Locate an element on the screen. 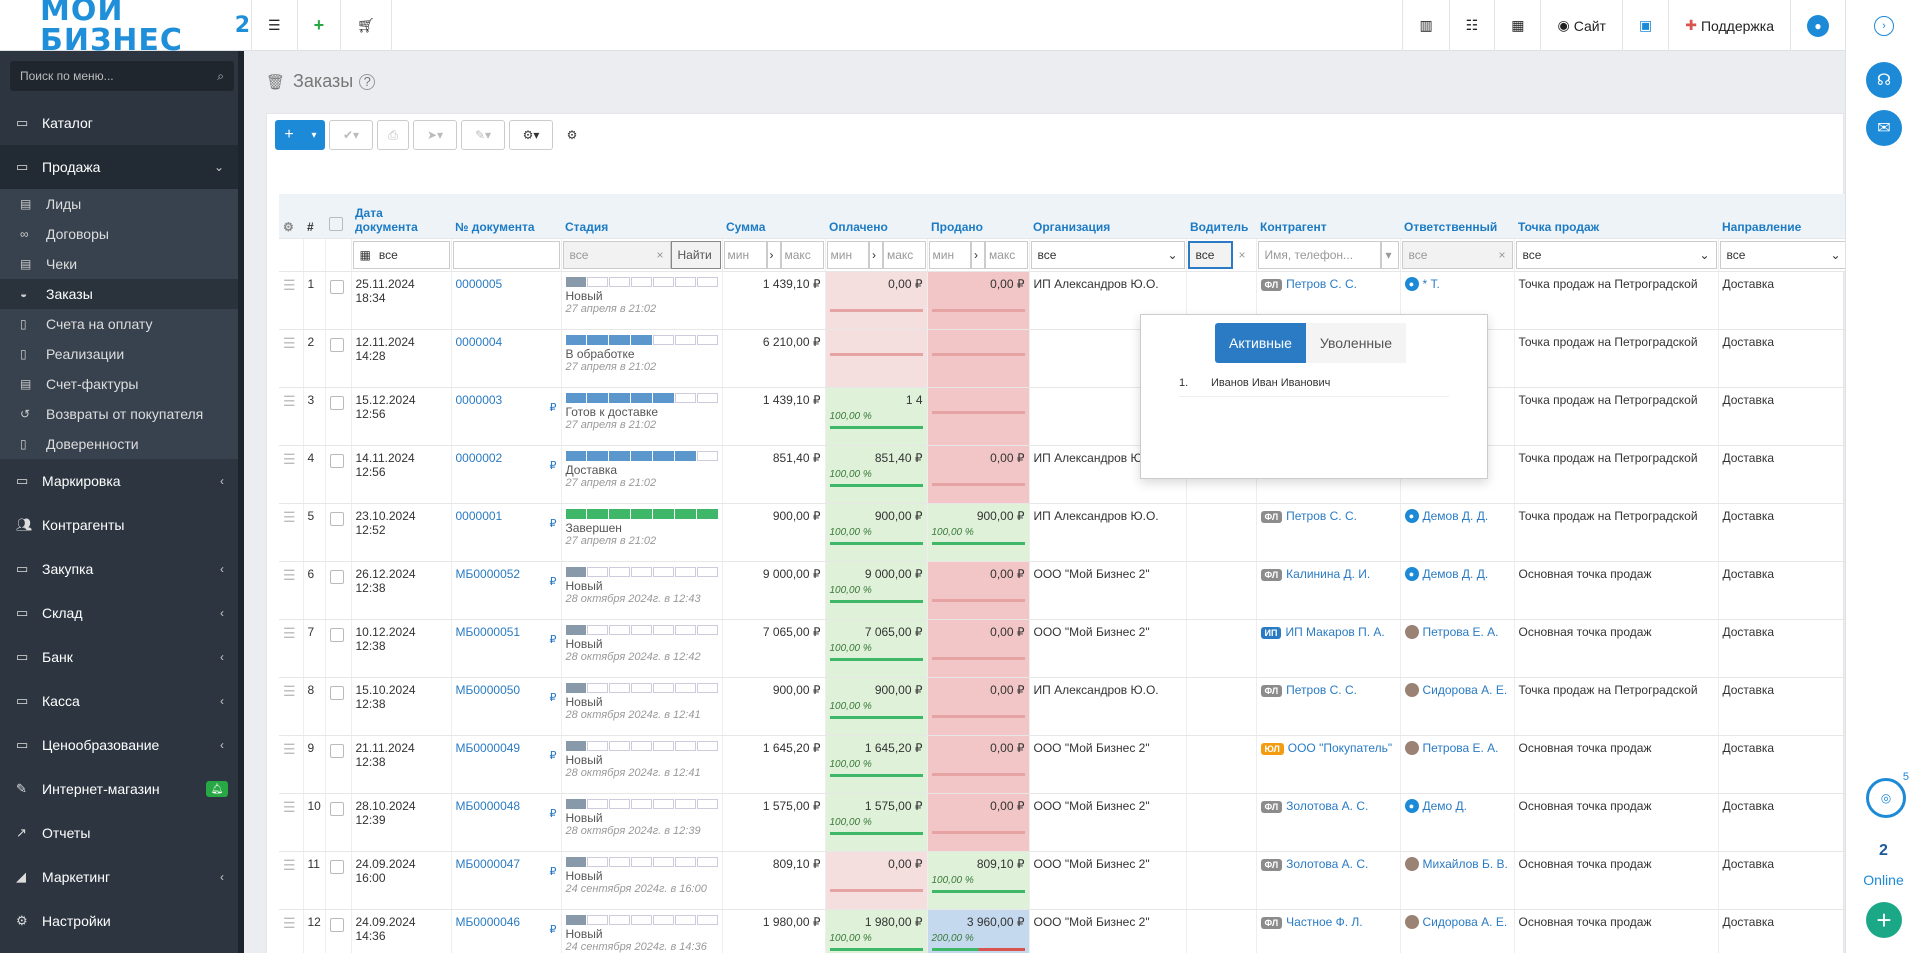 This screenshot has height=953, width=1920. support-button: ✚ Поддержка is located at coordinates (1729, 25).